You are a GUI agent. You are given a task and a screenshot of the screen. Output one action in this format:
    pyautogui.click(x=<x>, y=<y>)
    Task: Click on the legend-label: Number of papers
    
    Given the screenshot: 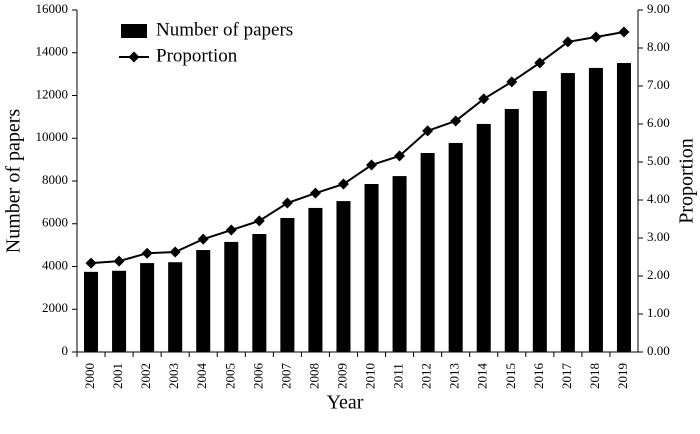 What is the action you would take?
    pyautogui.click(x=224, y=29)
    